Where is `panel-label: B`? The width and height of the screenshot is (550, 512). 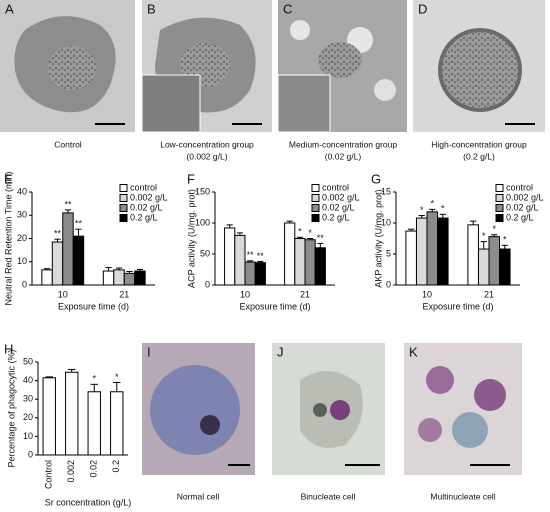
panel-label: B is located at coordinates (151, 8).